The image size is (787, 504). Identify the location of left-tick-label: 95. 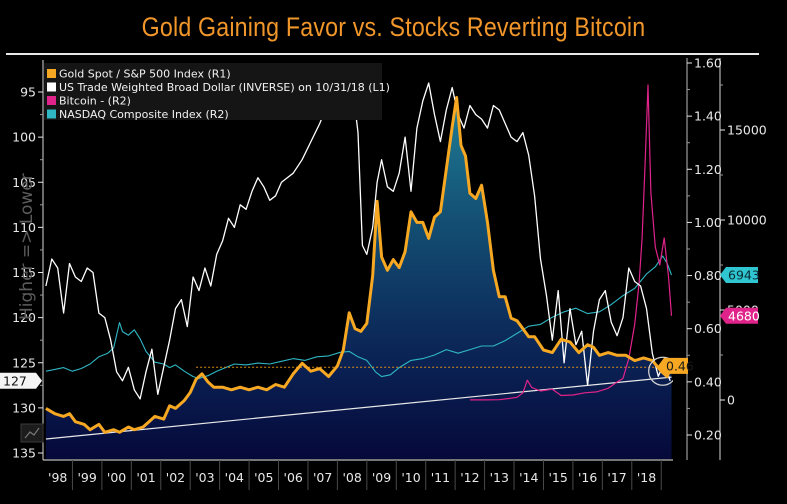
(28, 92).